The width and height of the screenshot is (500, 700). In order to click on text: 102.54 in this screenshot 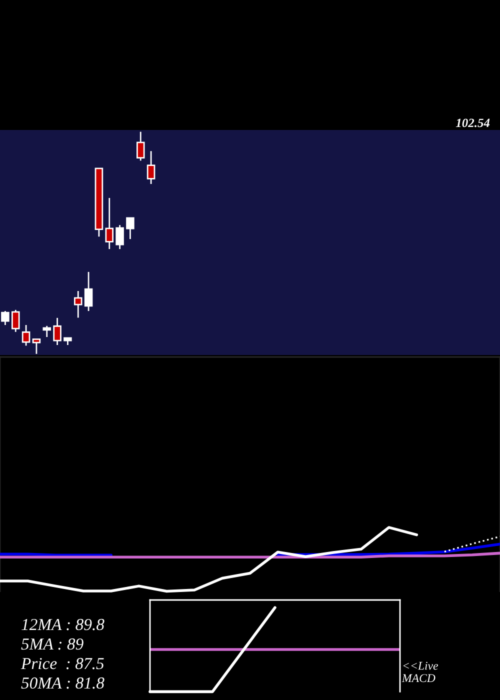, I will do `click(473, 123)`.